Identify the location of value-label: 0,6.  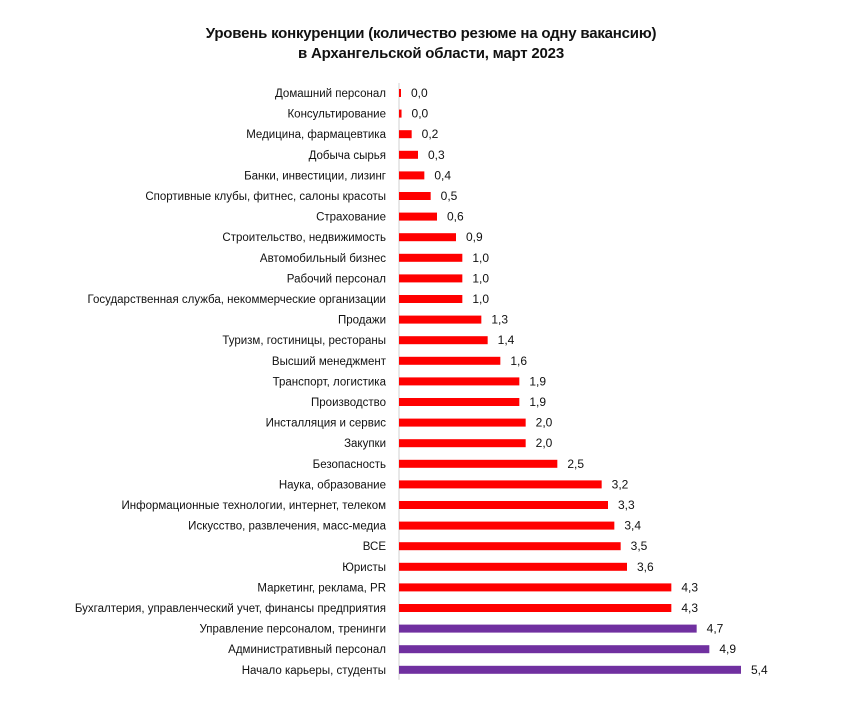
(455, 217).